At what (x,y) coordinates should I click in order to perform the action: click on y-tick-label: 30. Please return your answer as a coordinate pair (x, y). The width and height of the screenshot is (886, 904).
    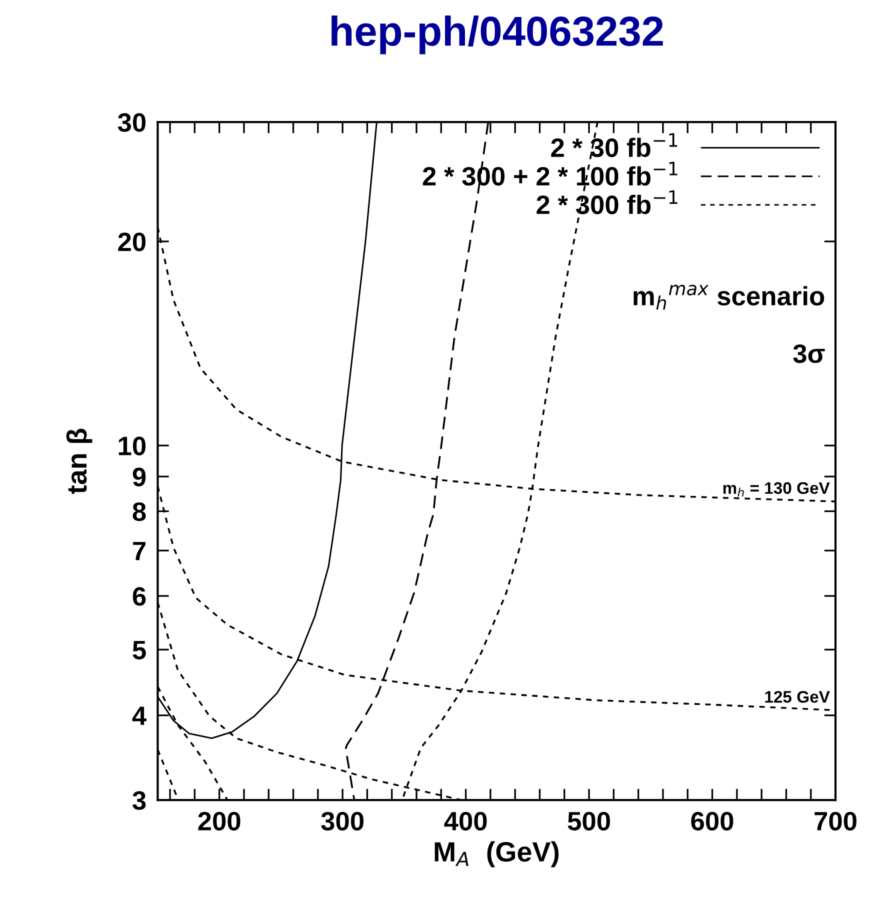
    Looking at the image, I should click on (132, 122).